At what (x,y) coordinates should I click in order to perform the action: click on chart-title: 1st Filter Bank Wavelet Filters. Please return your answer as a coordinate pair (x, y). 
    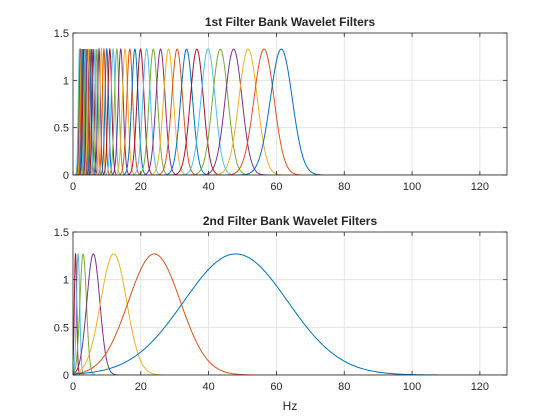
    Looking at the image, I should click on (290, 22).